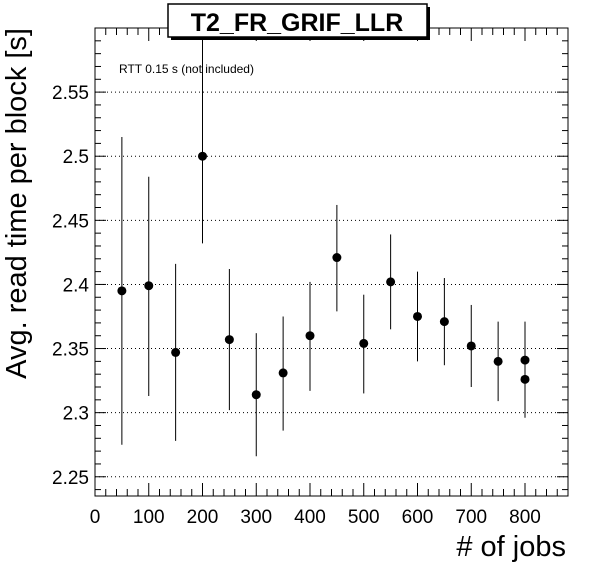 This screenshot has width=596, height=577. I want to click on y-tick-label: 2.3, so click(76, 414).